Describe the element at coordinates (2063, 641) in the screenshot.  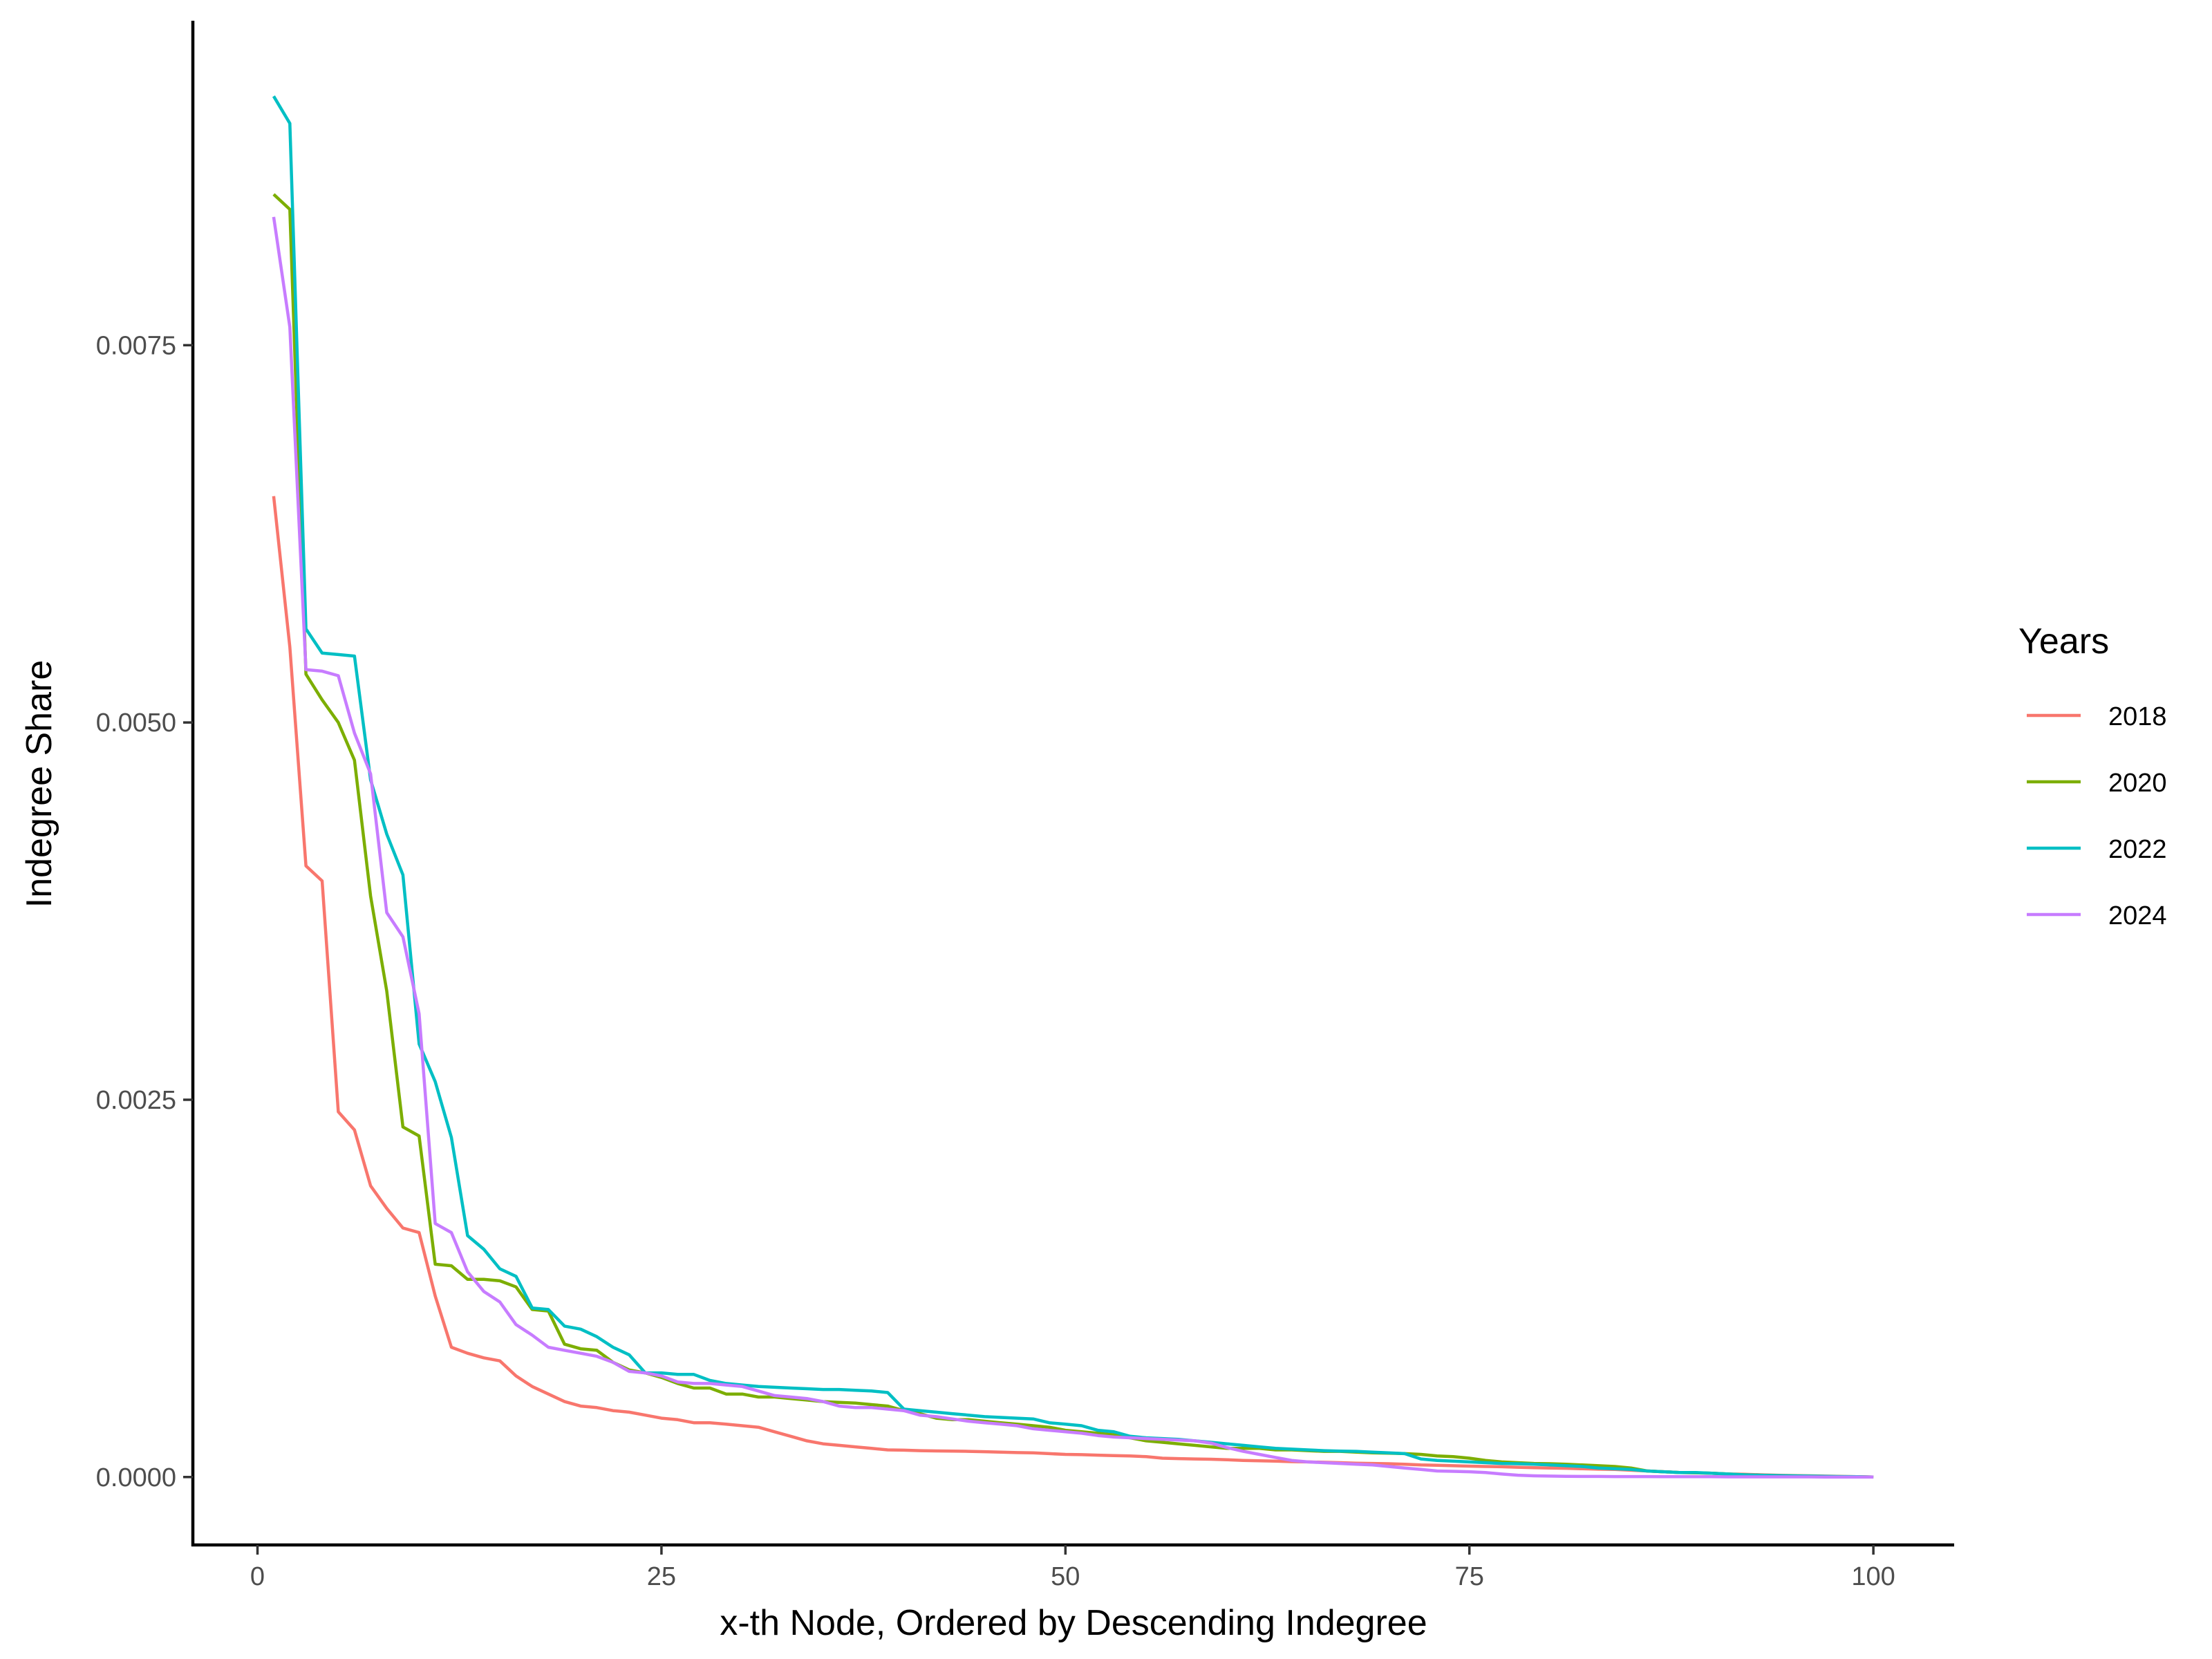
I see `legend-title: Years` at that location.